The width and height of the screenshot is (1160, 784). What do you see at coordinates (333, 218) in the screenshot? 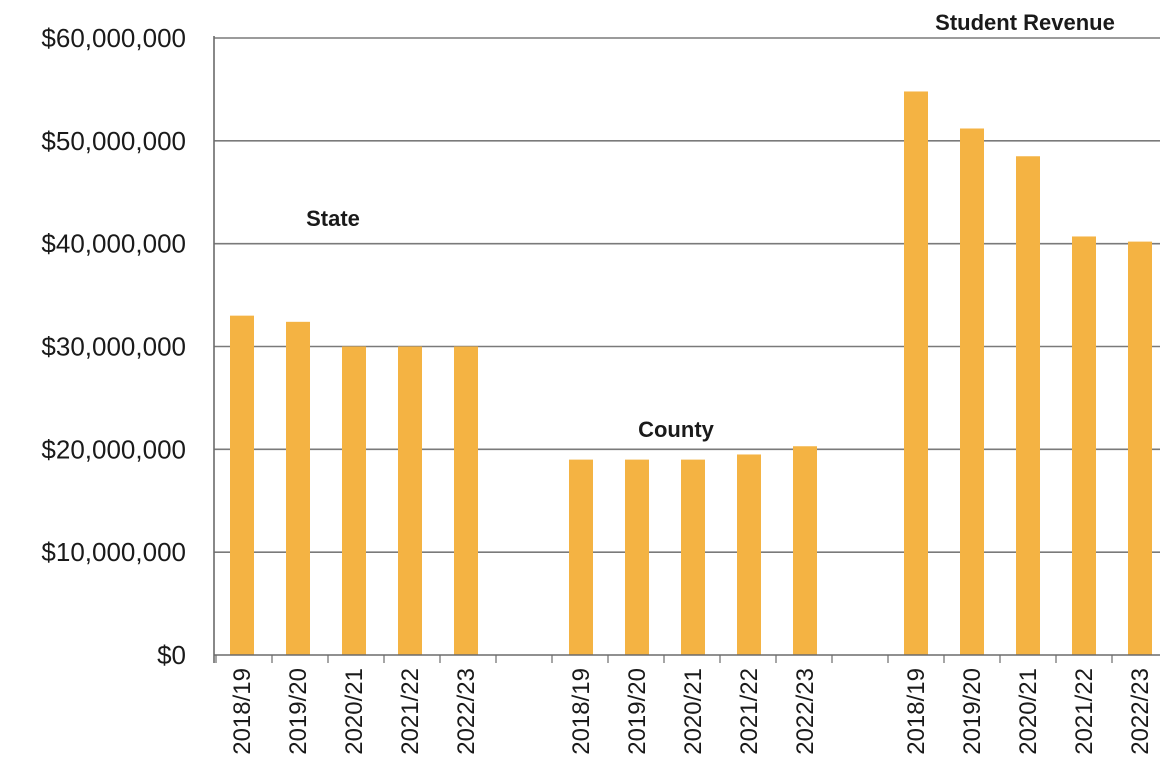
I see `group-label-state: State` at bounding box center [333, 218].